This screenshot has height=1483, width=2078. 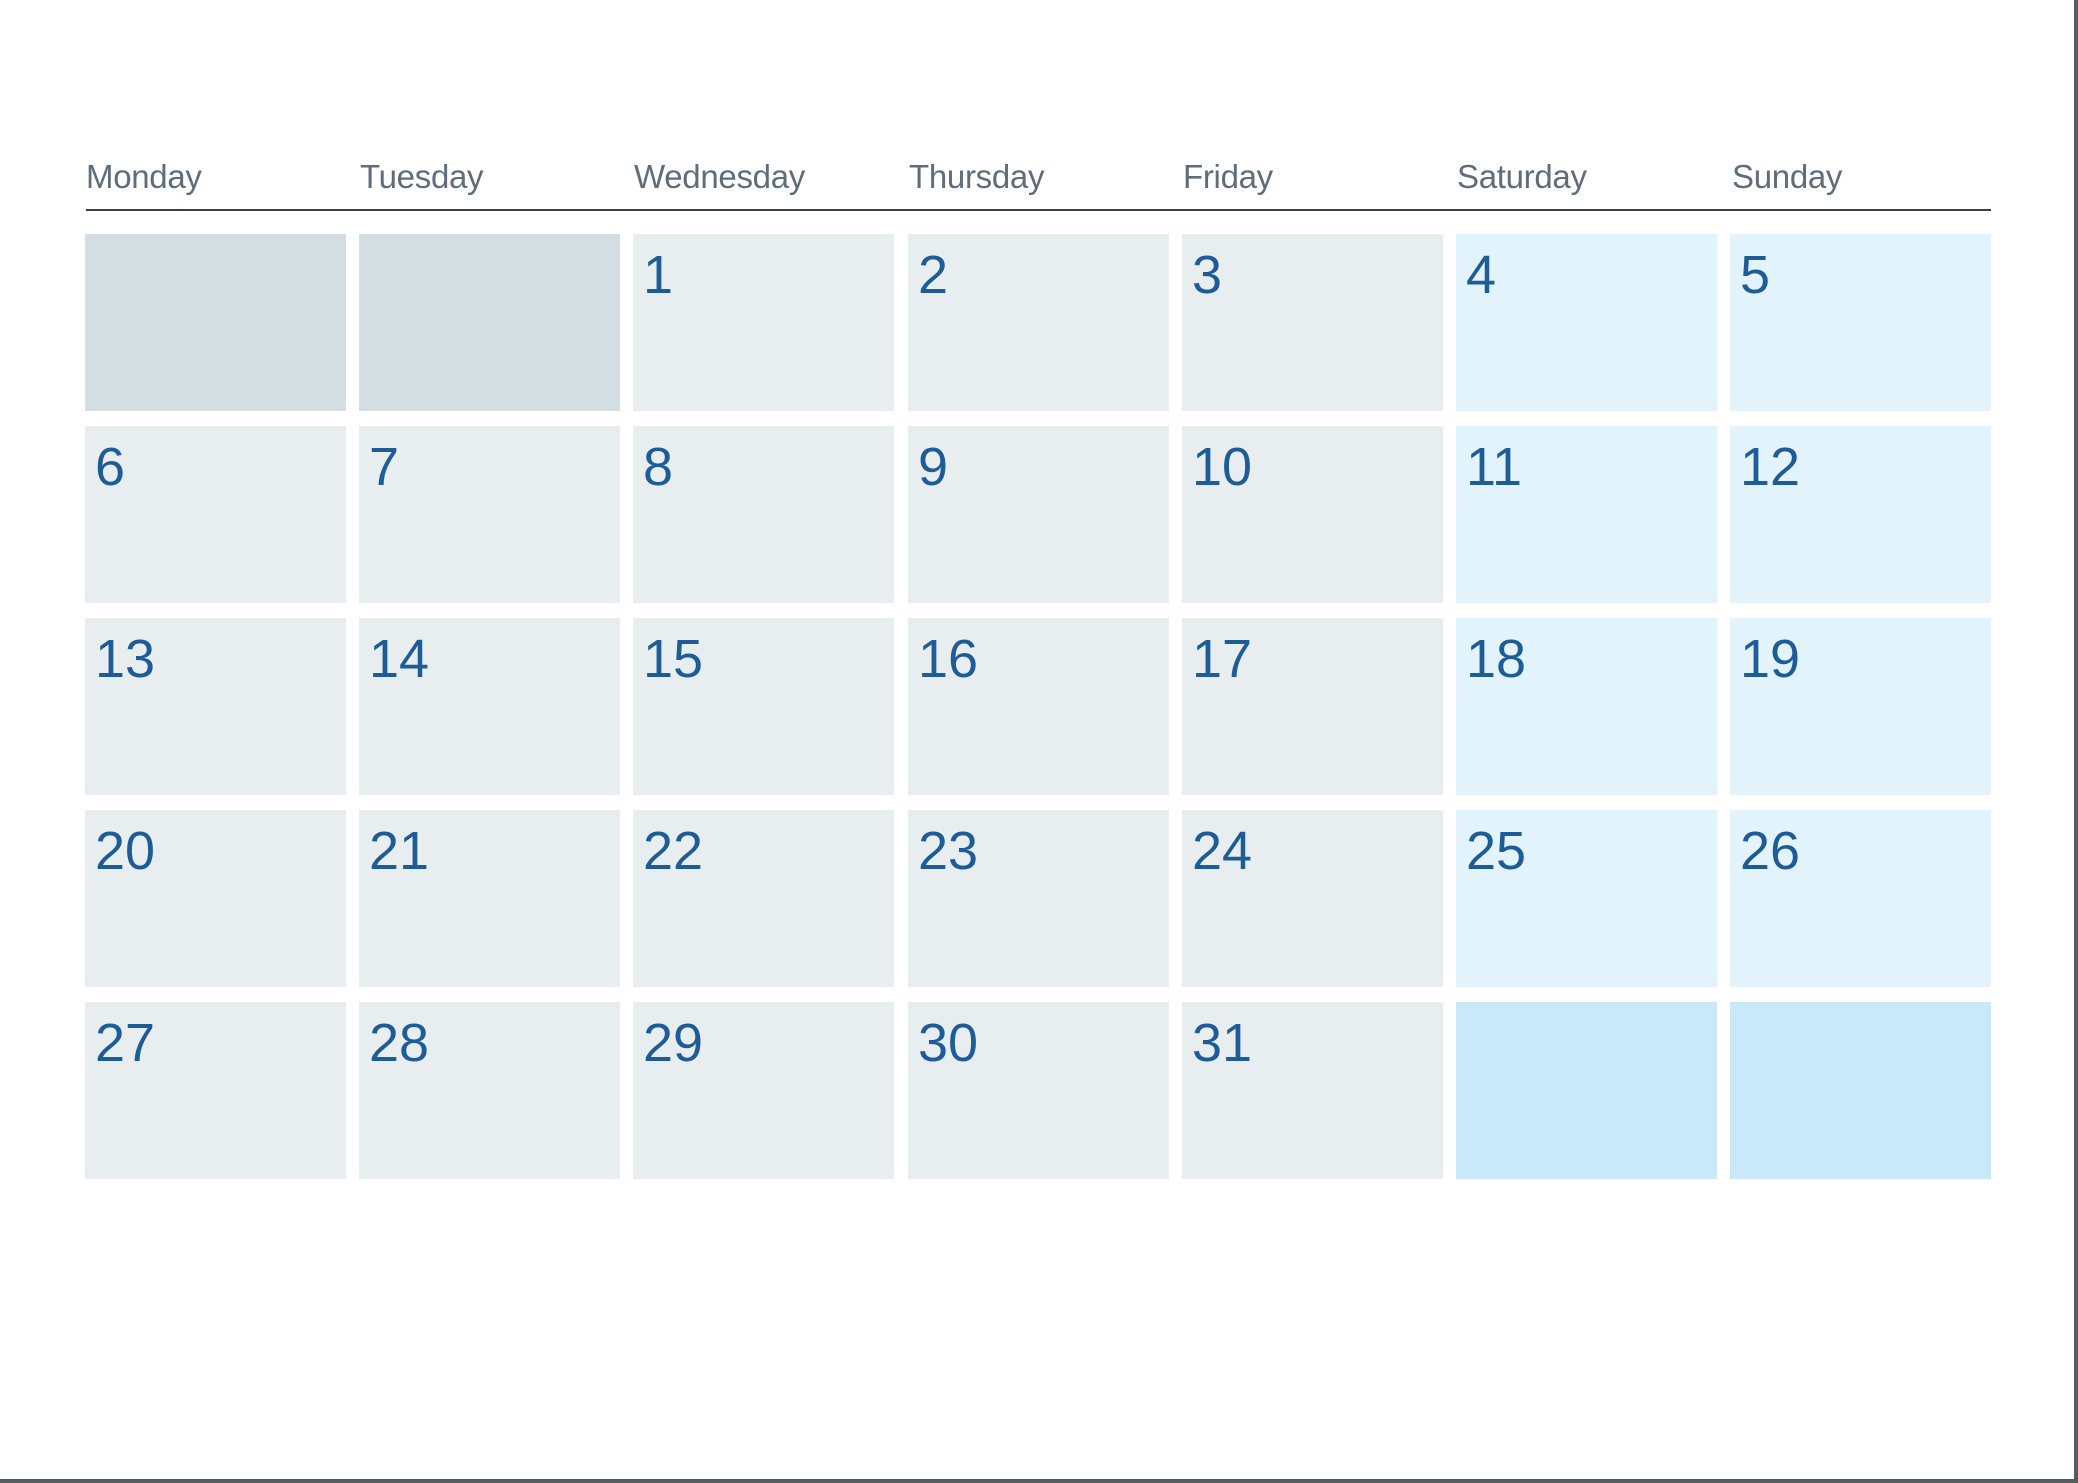 I want to click on day-label-thursday: Thursday, so click(x=977, y=176).